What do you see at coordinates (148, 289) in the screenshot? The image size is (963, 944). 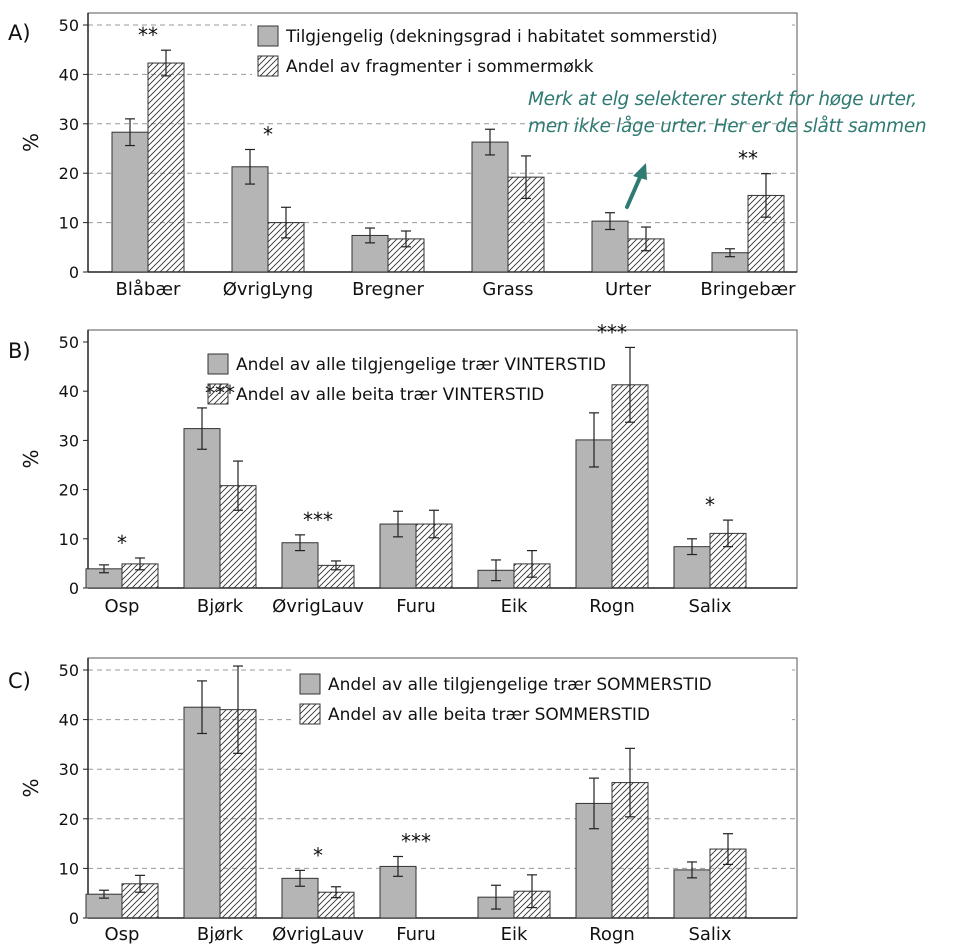 I see `x-category-label: Blåbær` at bounding box center [148, 289].